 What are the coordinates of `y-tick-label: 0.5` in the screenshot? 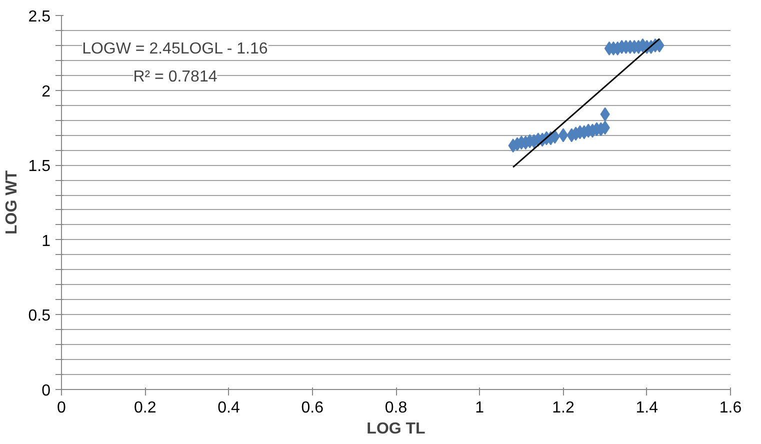 It's located at (39, 316).